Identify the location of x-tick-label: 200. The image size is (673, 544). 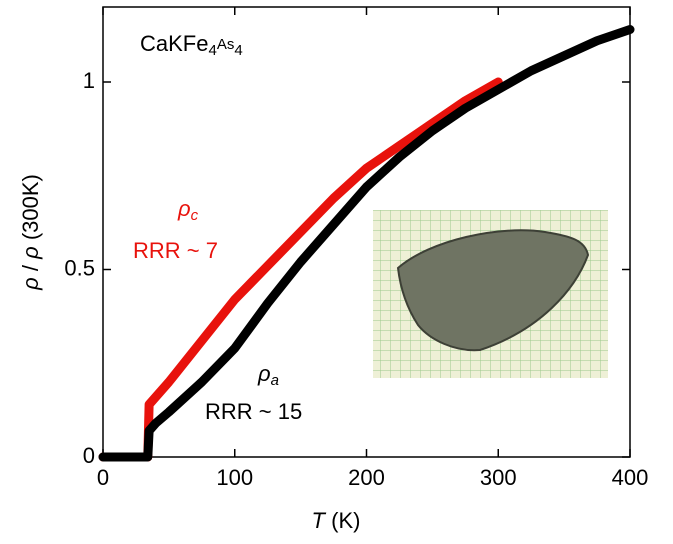
(366, 477).